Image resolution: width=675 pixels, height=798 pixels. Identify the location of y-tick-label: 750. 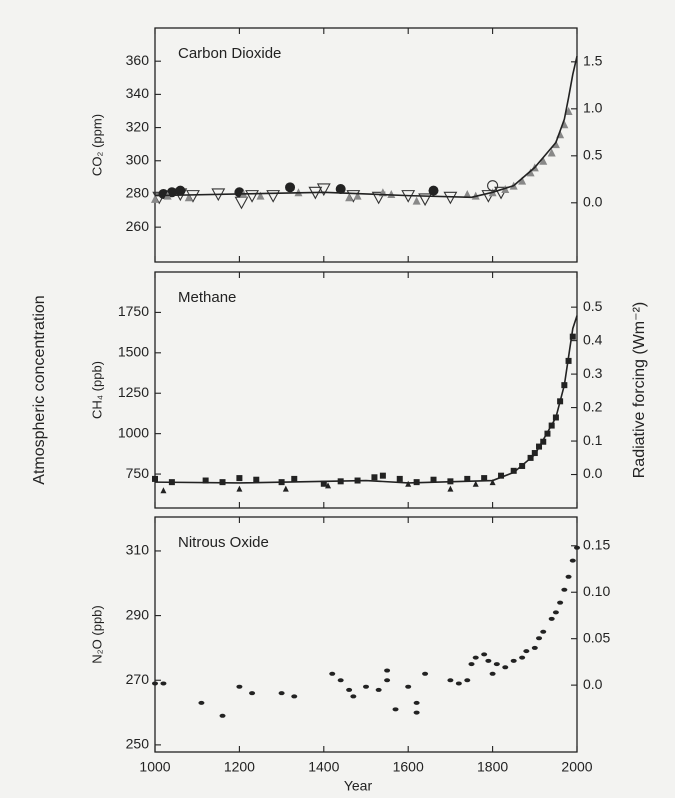
(138, 473).